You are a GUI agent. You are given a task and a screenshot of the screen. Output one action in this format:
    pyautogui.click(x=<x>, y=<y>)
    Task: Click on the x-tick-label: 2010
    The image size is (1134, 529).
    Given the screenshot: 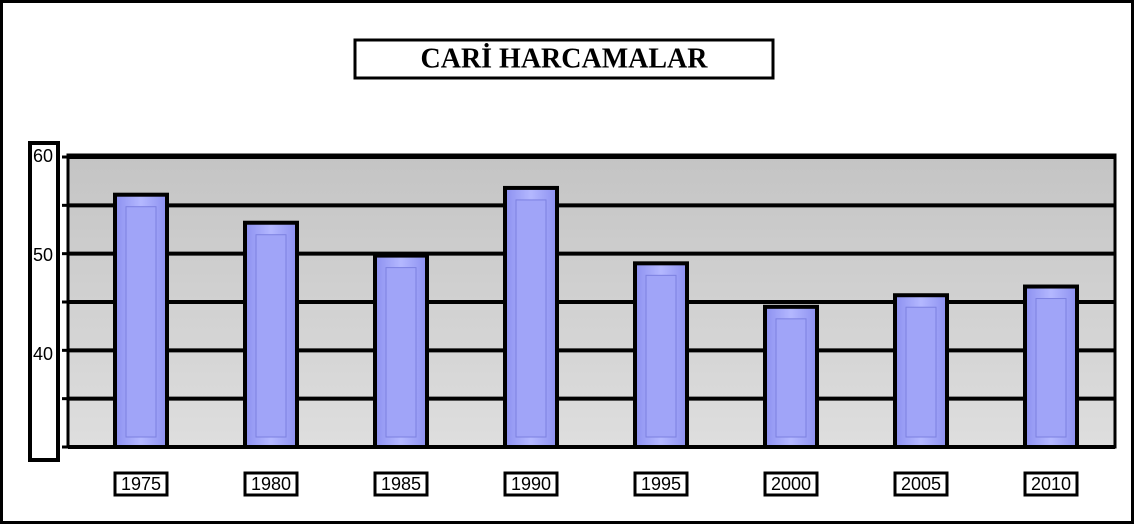 What is the action you would take?
    pyautogui.click(x=1051, y=484)
    